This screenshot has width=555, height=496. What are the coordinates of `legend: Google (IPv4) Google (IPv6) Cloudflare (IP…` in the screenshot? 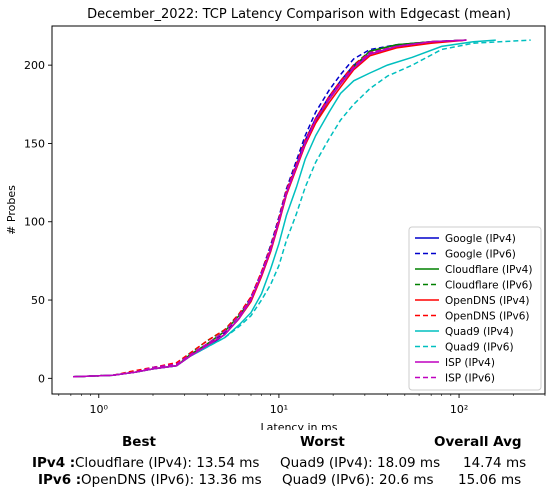 It's located at (475, 308).